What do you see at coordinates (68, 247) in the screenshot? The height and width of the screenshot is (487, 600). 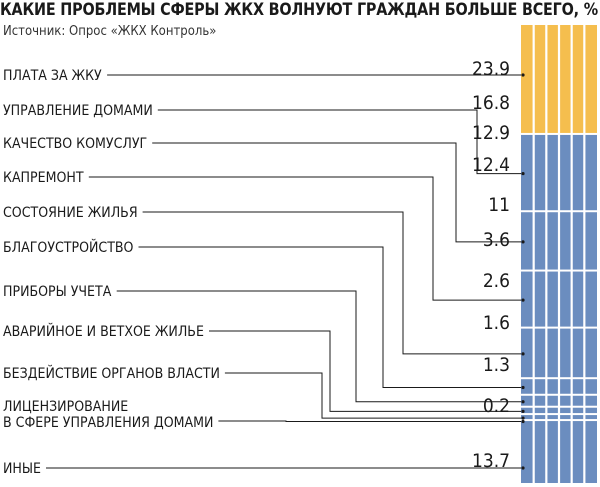 I see `category-label: БЛАГОУСТРОЙСТВО` at bounding box center [68, 247].